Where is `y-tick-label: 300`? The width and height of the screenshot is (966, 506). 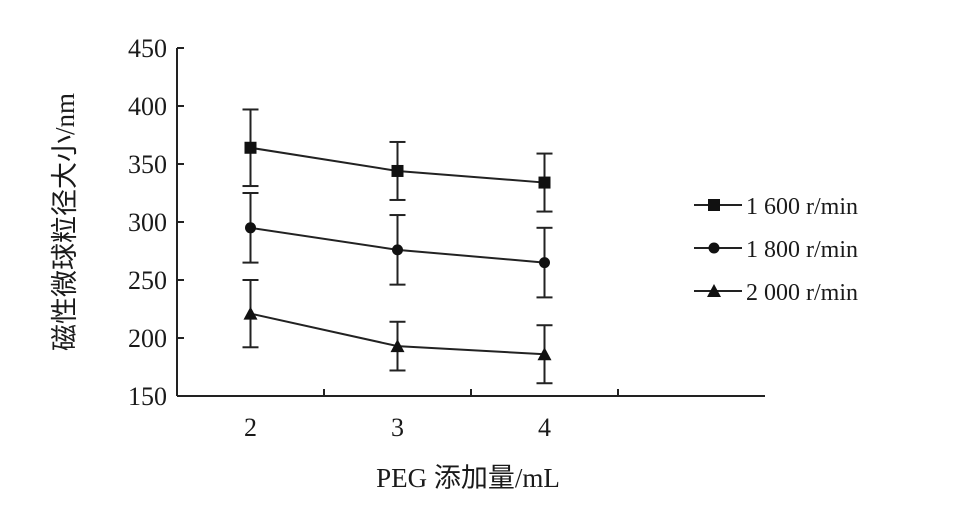
y-tick-label: 300 is located at coordinates (147, 222).